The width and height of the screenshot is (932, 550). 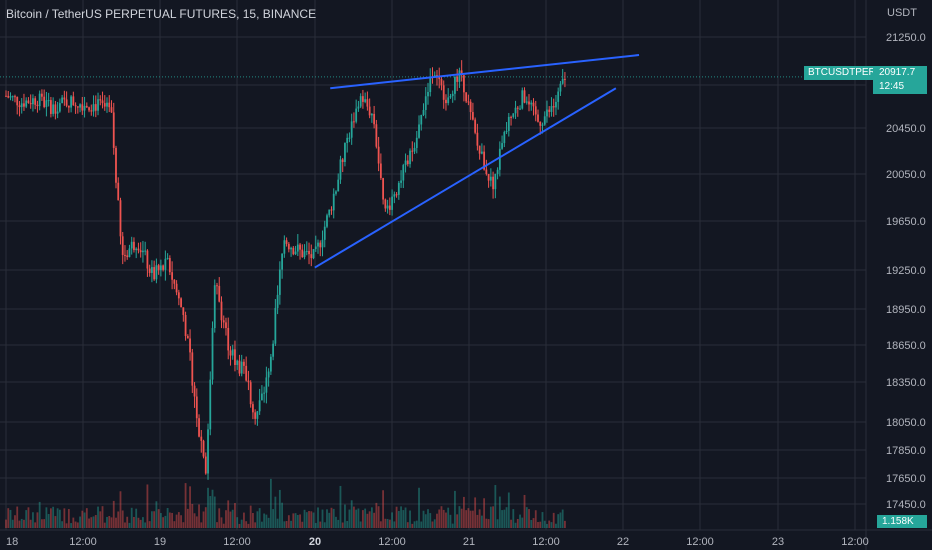 I want to click on symbol-badge: BTCUSDTPERP, so click(x=845, y=73).